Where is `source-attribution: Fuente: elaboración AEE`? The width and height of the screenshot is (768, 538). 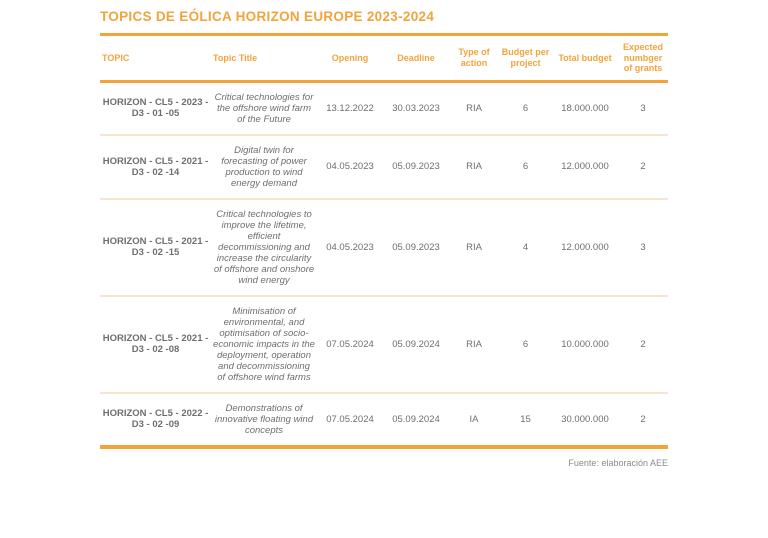
source-attribution: Fuente: elaboración AEE is located at coordinates (618, 462).